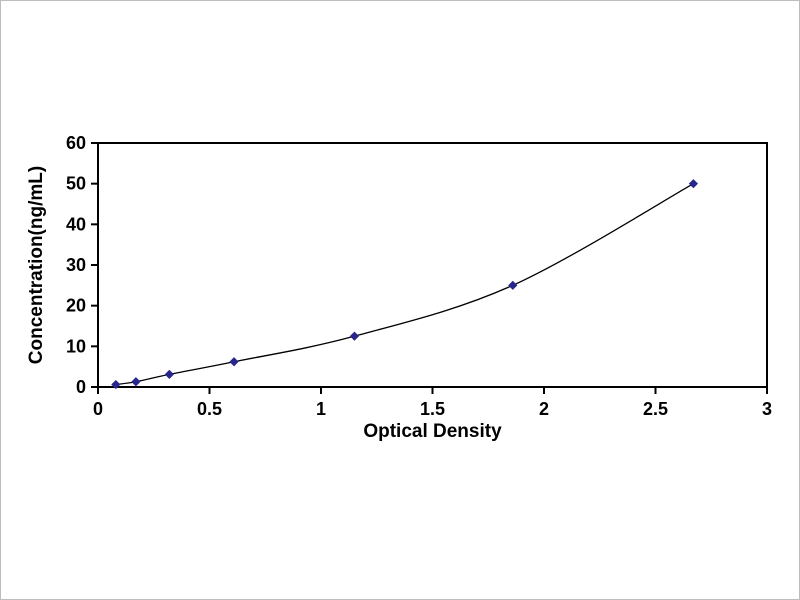  What do you see at coordinates (76, 306) in the screenshot?
I see `y-tick-label: 20` at bounding box center [76, 306].